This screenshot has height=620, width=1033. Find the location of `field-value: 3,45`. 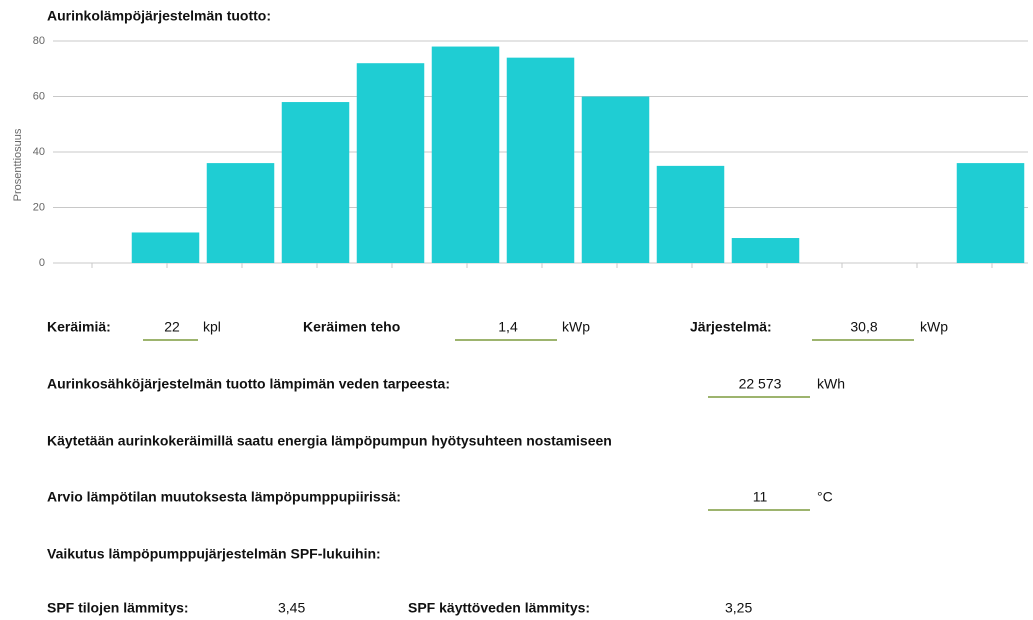

field-value: 3,45 is located at coordinates (291, 608).